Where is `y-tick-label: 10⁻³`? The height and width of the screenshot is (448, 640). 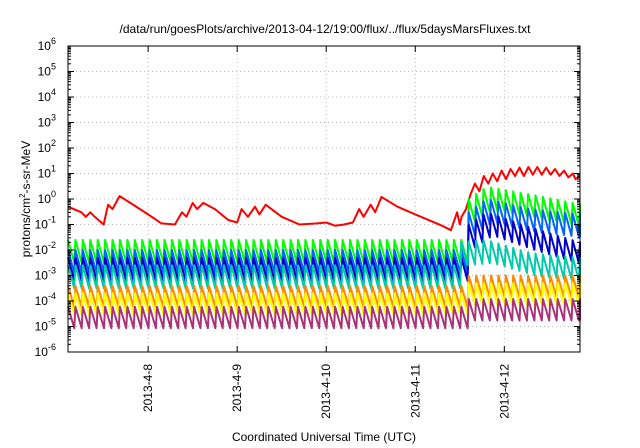 y-tick-label: 10⁻³ is located at coordinates (45, 274).